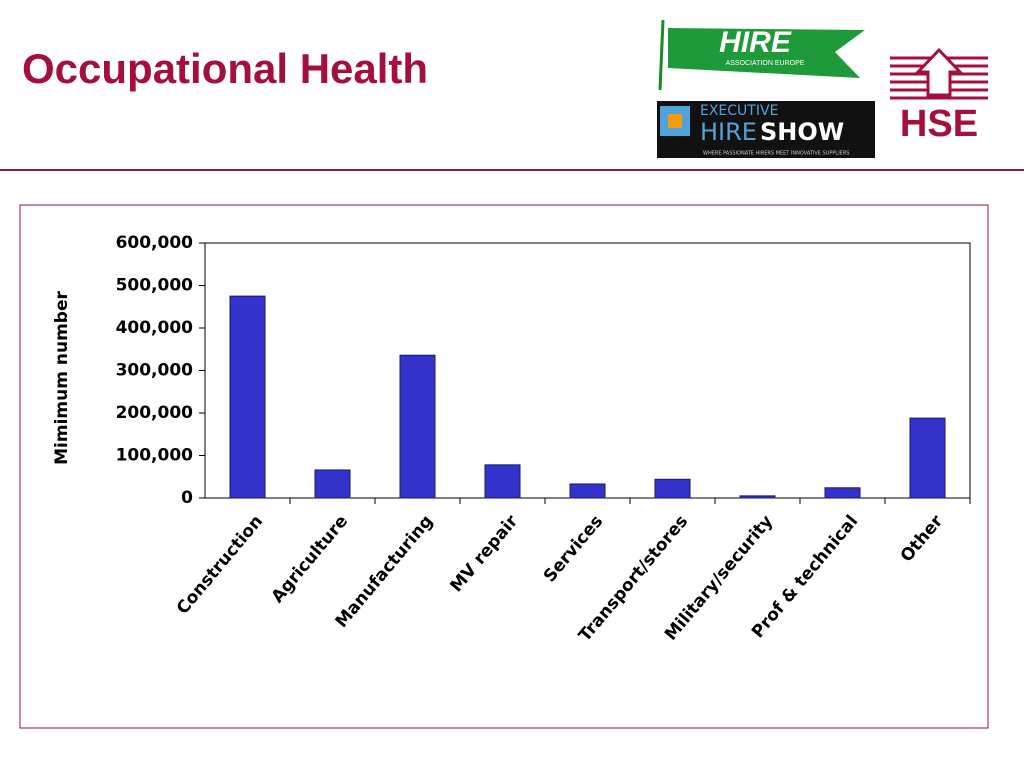 Image resolution: width=1024 pixels, height=772 pixels. Describe the element at coordinates (728, 132) in the screenshot. I see `show-hire: HIRE` at that location.